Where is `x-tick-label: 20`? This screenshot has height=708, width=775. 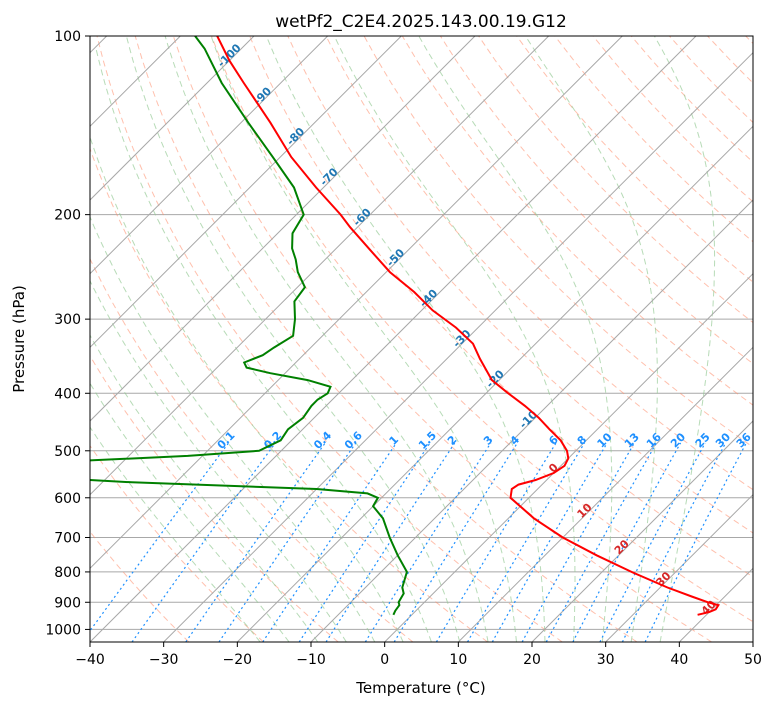
x-tick-label: 20 is located at coordinates (532, 660).